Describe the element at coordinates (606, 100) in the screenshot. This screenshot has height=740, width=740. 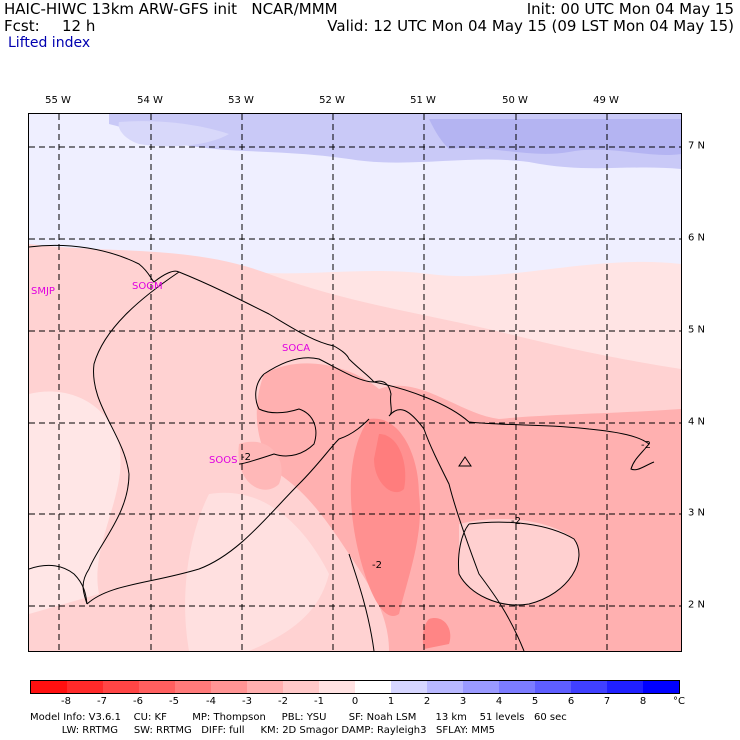
I see `lon-label: 49 W` at that location.